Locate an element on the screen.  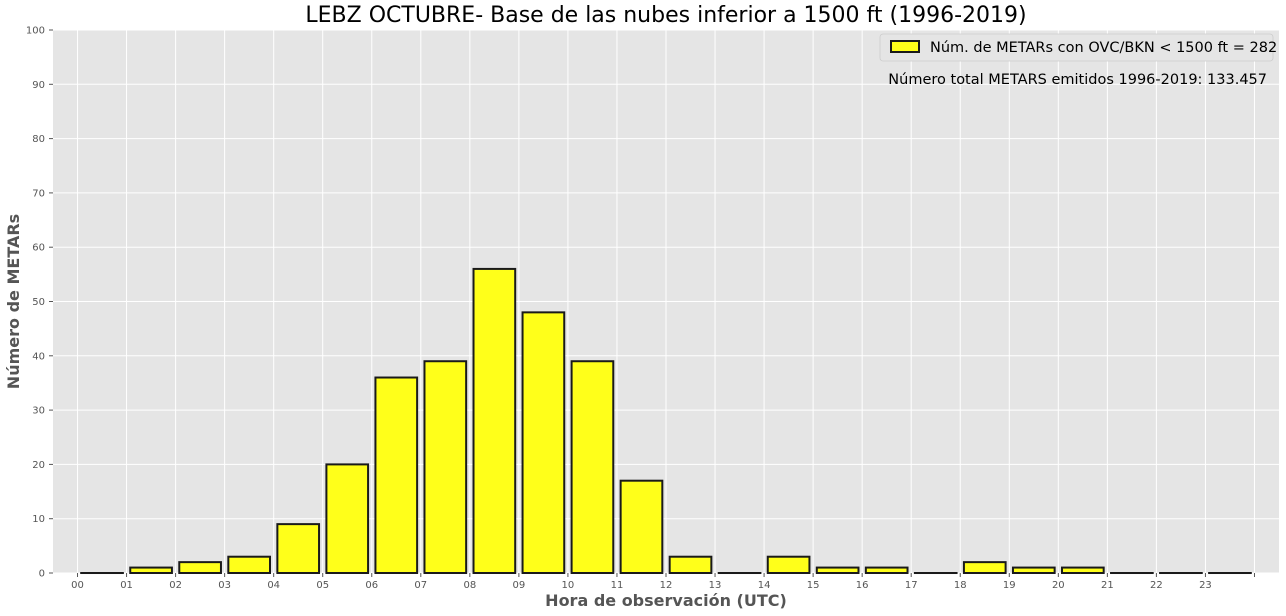
y-tick-label: 60 is located at coordinates (38, 248).